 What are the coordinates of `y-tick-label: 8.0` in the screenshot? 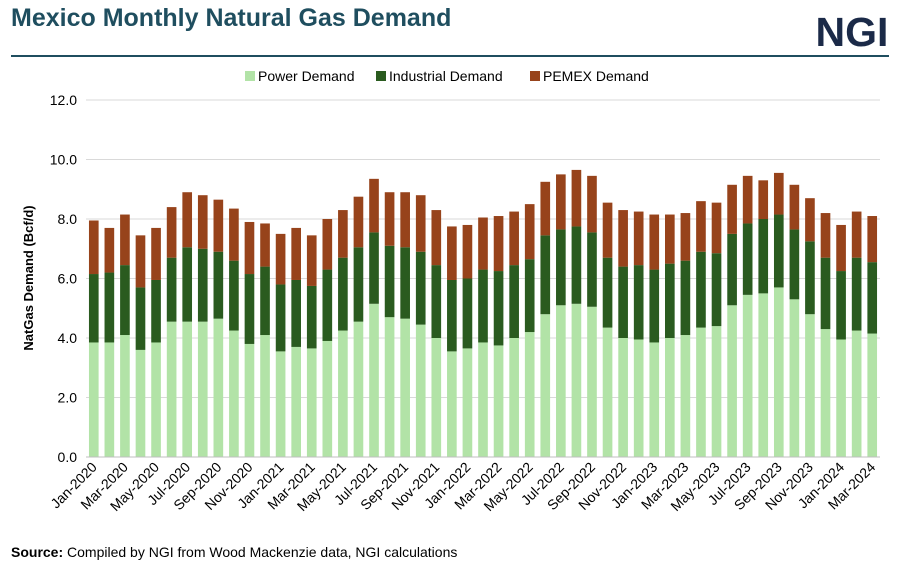 It's located at (68, 219).